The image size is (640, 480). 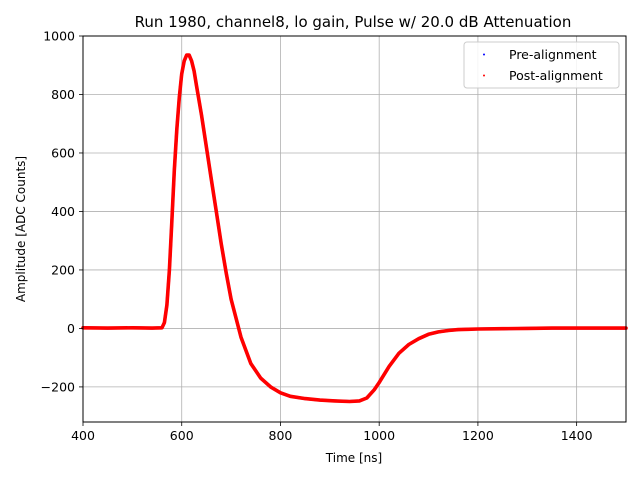 I want to click on y-tick-label: 200, so click(x=63, y=269).